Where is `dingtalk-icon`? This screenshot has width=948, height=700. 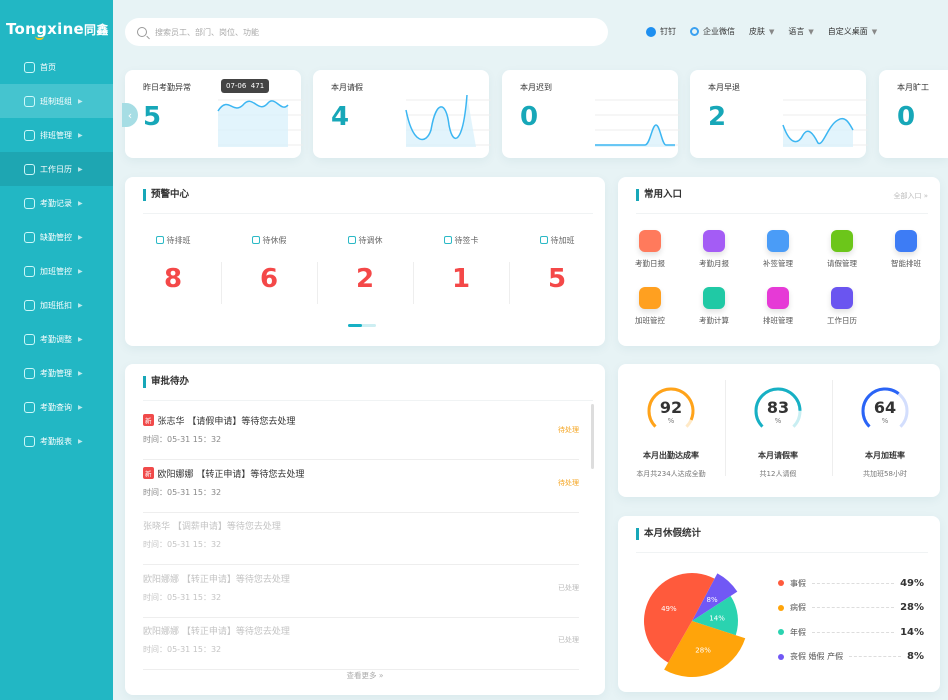 dingtalk-icon is located at coordinates (651, 31).